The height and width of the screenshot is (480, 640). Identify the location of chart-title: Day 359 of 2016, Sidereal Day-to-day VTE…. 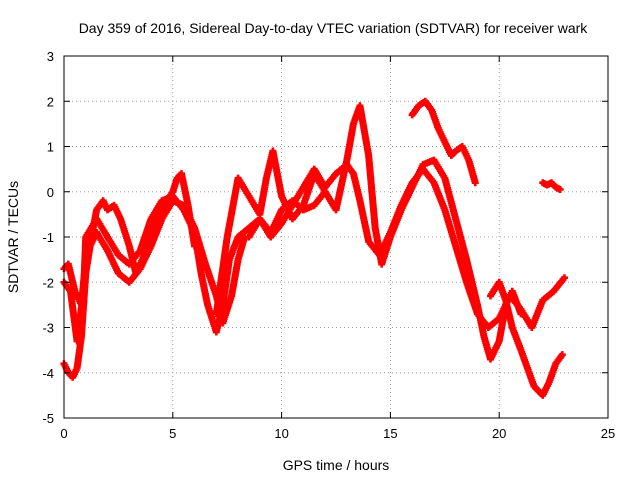
(334, 28).